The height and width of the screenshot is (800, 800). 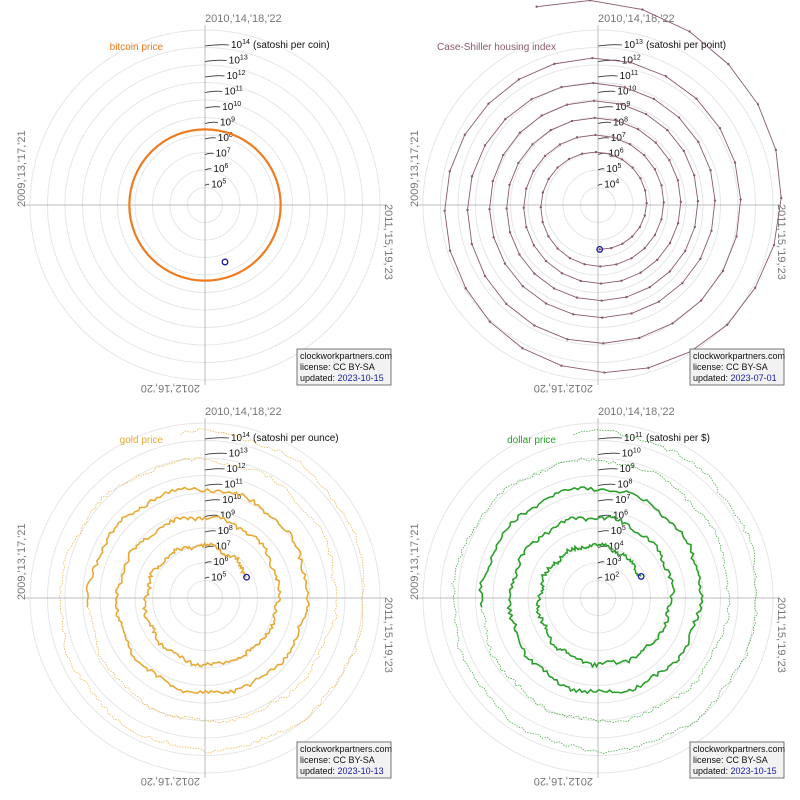 What do you see at coordinates (337, 760) in the screenshot?
I see `info-license: license: CC BY-SA` at bounding box center [337, 760].